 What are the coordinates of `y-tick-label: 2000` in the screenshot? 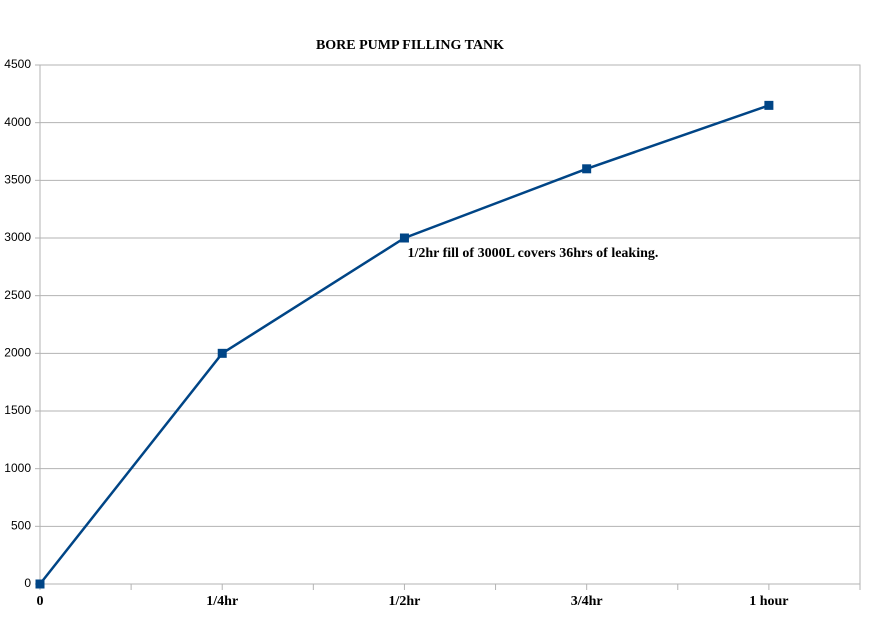 It's located at (17, 353).